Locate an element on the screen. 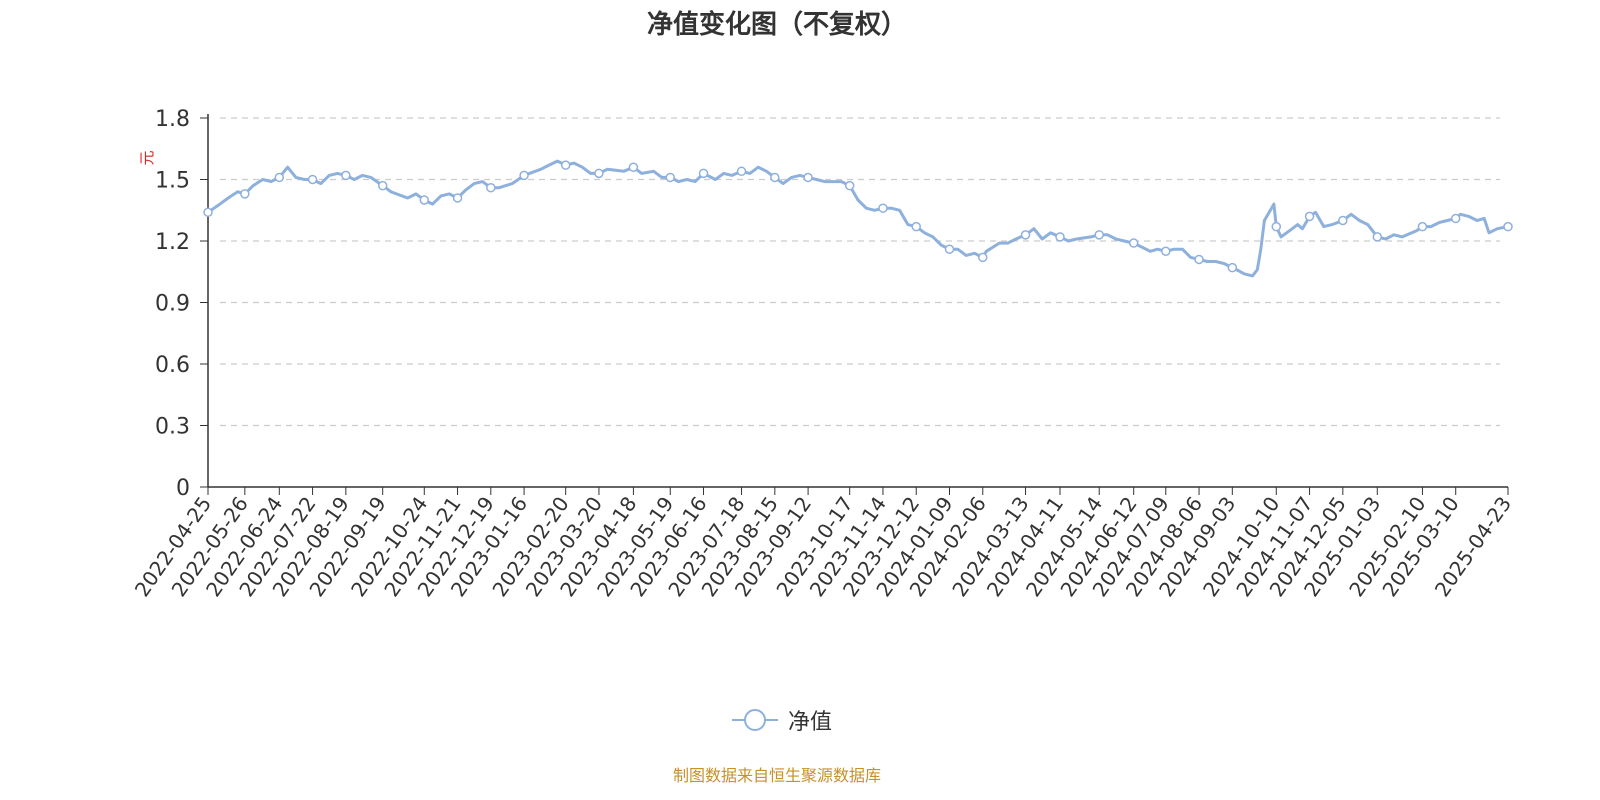 The height and width of the screenshot is (800, 1600). y-tick-label: 0.6 is located at coordinates (172, 365).